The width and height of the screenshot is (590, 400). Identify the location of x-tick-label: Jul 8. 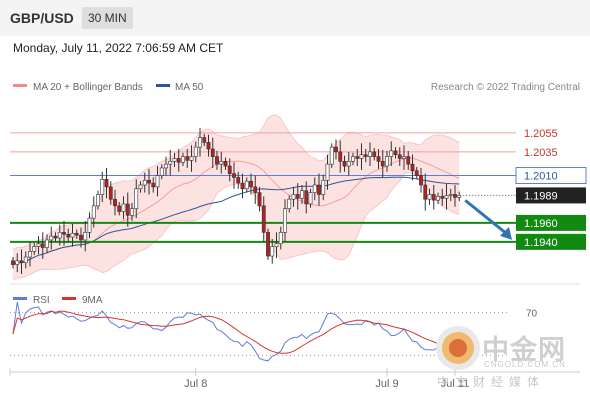
(195, 384).